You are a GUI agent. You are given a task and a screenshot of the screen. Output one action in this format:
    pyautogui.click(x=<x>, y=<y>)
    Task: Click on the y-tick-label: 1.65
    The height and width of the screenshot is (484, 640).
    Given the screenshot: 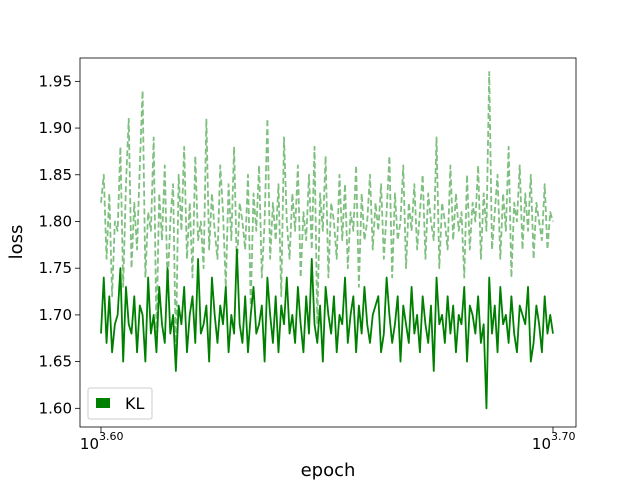 What is the action you would take?
    pyautogui.click(x=55, y=362)
    